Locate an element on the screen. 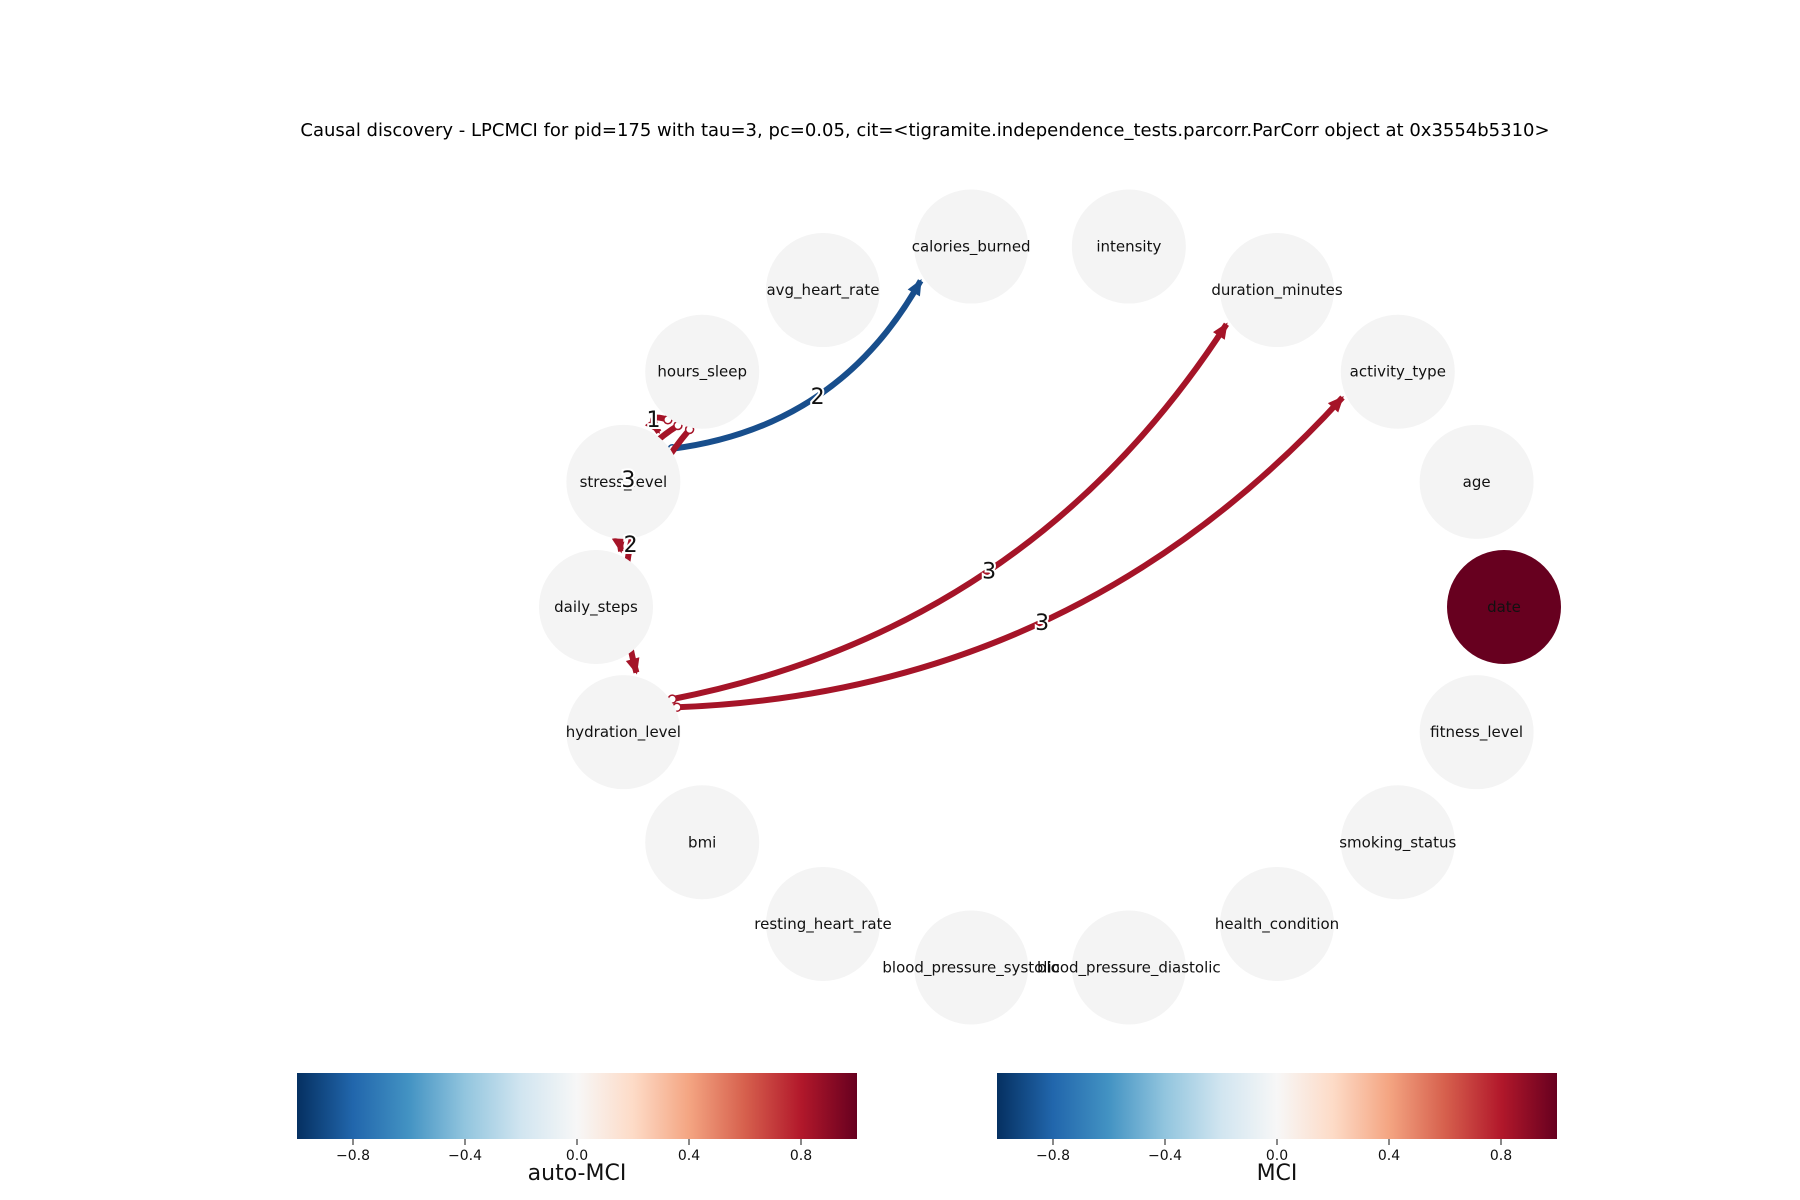 This screenshot has height=1200, width=1800. node-label: avg_heart_rate is located at coordinates (822, 290).